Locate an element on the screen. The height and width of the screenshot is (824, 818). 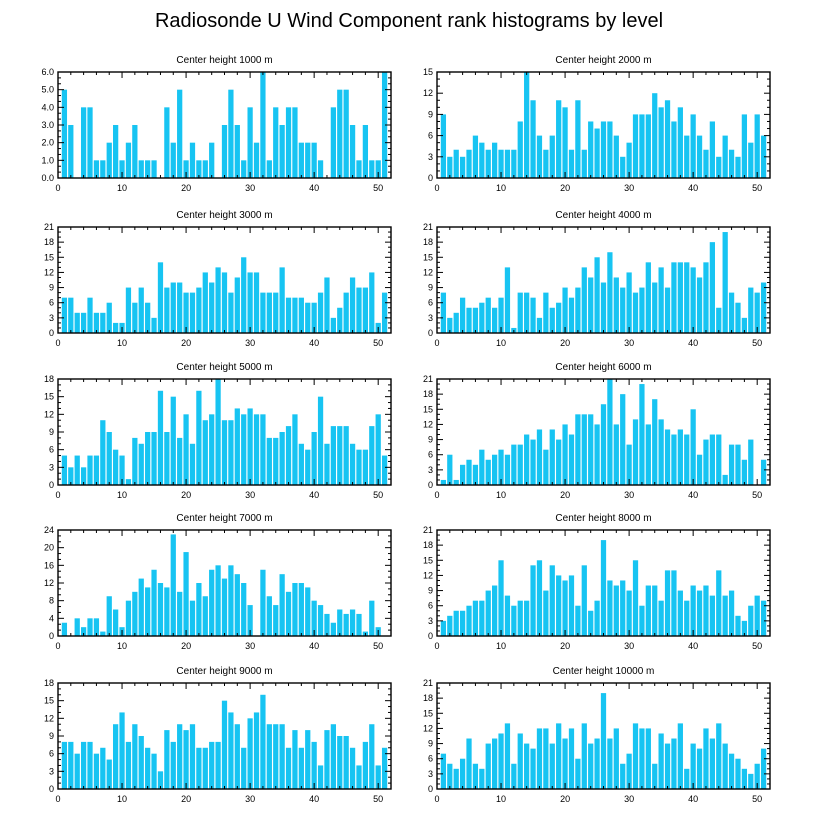
y-tick-label: 1.0 is located at coordinates (47, 160).